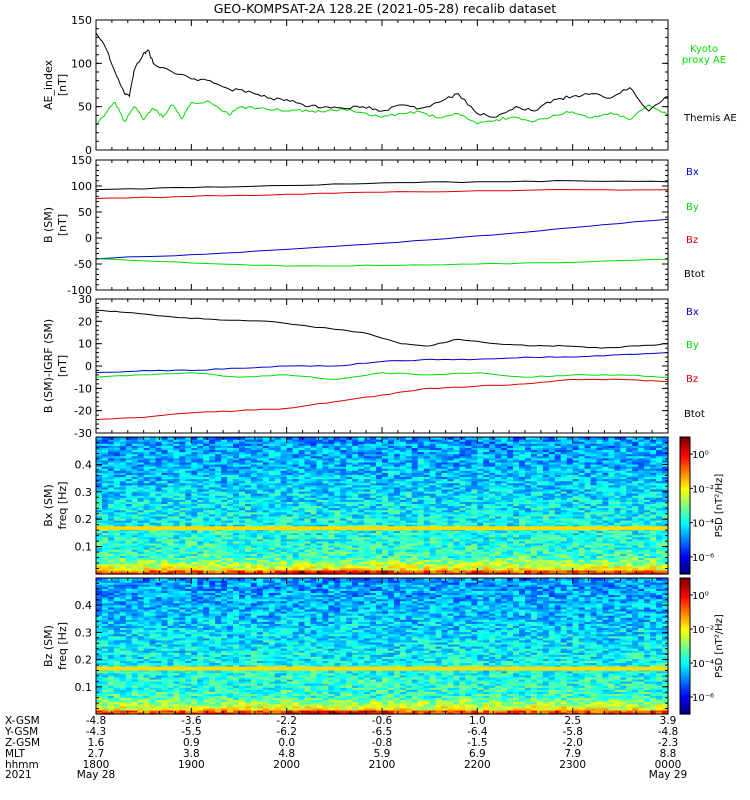 This screenshot has width=750, height=800. Describe the element at coordinates (83, 433) in the screenshot. I see `y-tick-label: -30` at that location.